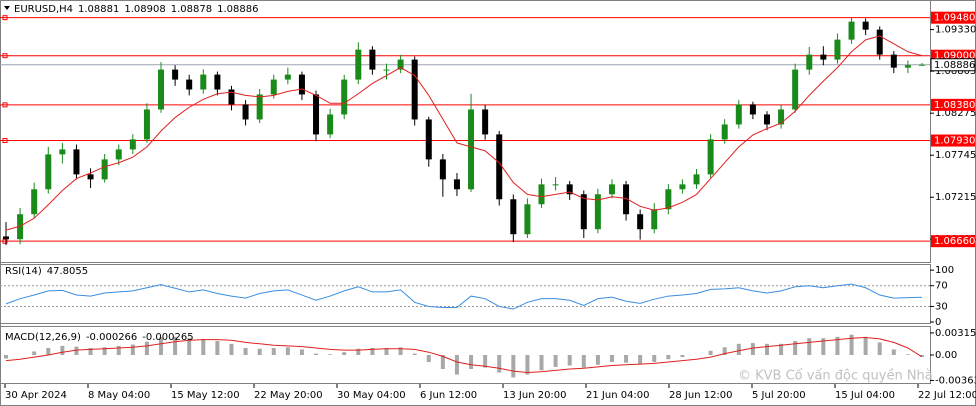  I want to click on macd-signal, so click(464, 355).